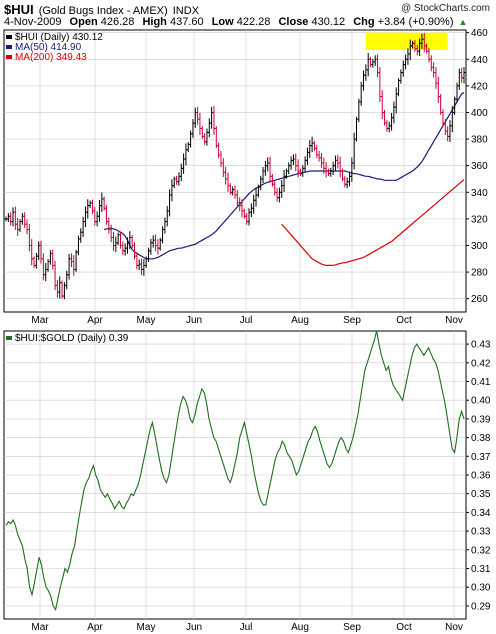  What do you see at coordinates (445, 8) in the screenshot?
I see `watermark: @ StockCharts.com` at bounding box center [445, 8].